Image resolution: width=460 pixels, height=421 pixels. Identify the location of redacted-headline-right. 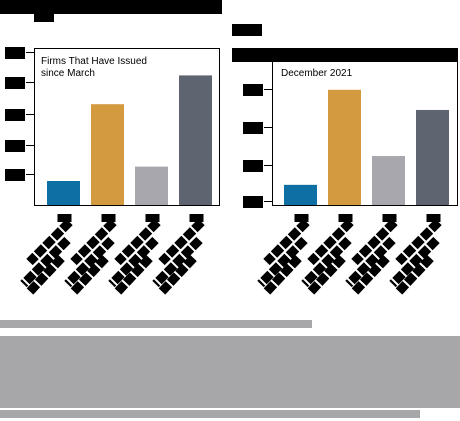
(247, 30).